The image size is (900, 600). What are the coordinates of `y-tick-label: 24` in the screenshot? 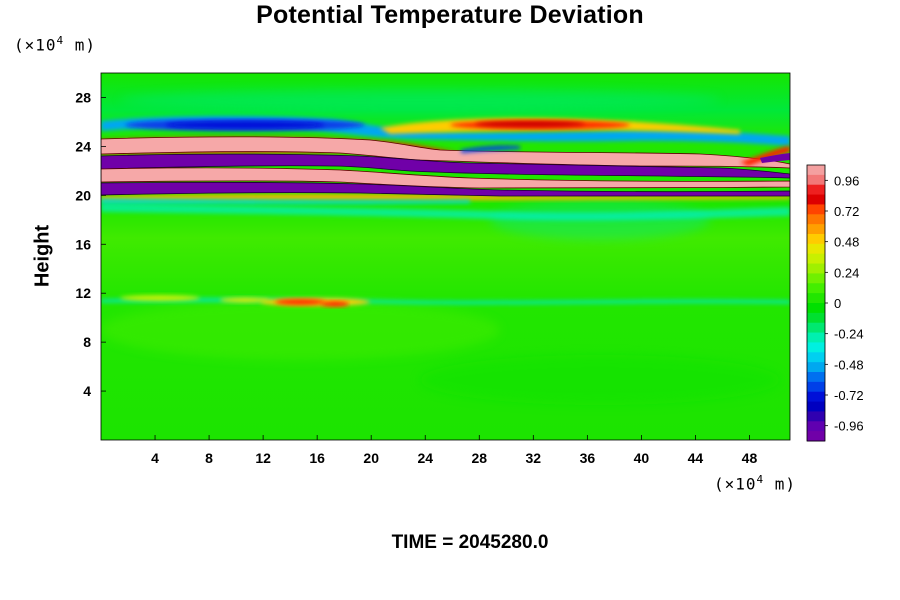 It's located at (83, 146).